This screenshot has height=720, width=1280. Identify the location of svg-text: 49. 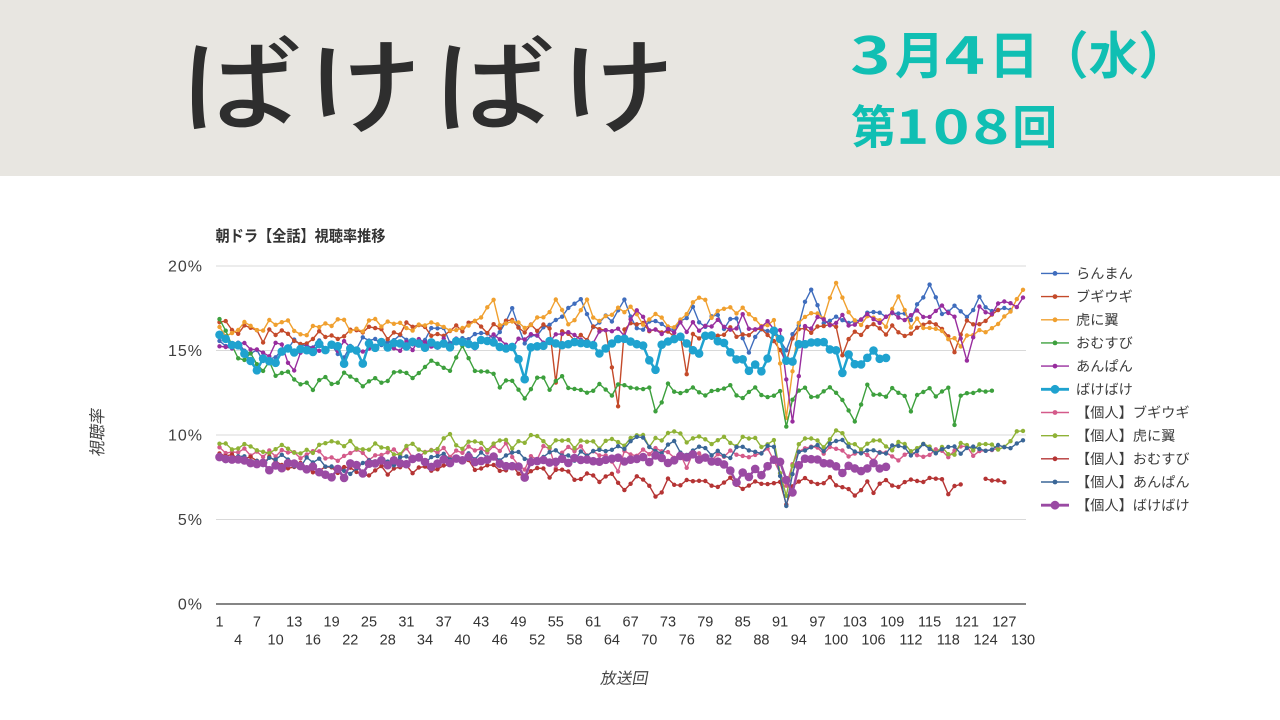
(518, 623).